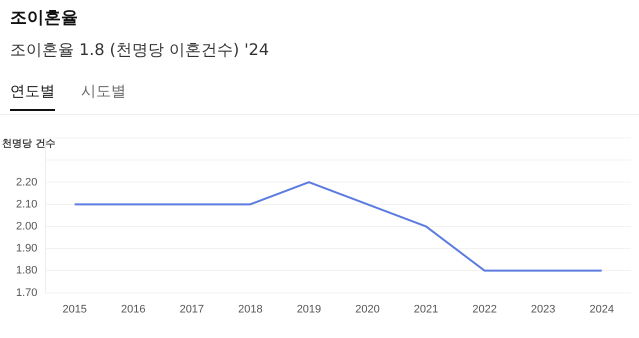  What do you see at coordinates (309, 309) in the screenshot?
I see `x-tick-label: 2019` at bounding box center [309, 309].